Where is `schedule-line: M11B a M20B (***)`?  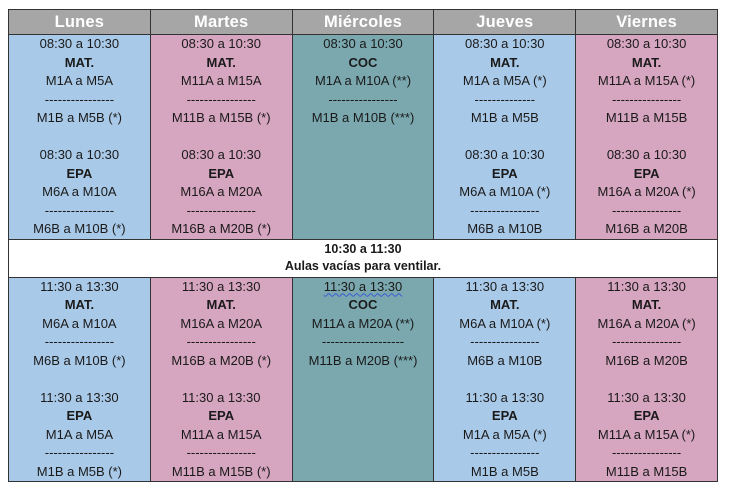 schedule-line: M11B a M20B (***) is located at coordinates (363, 360).